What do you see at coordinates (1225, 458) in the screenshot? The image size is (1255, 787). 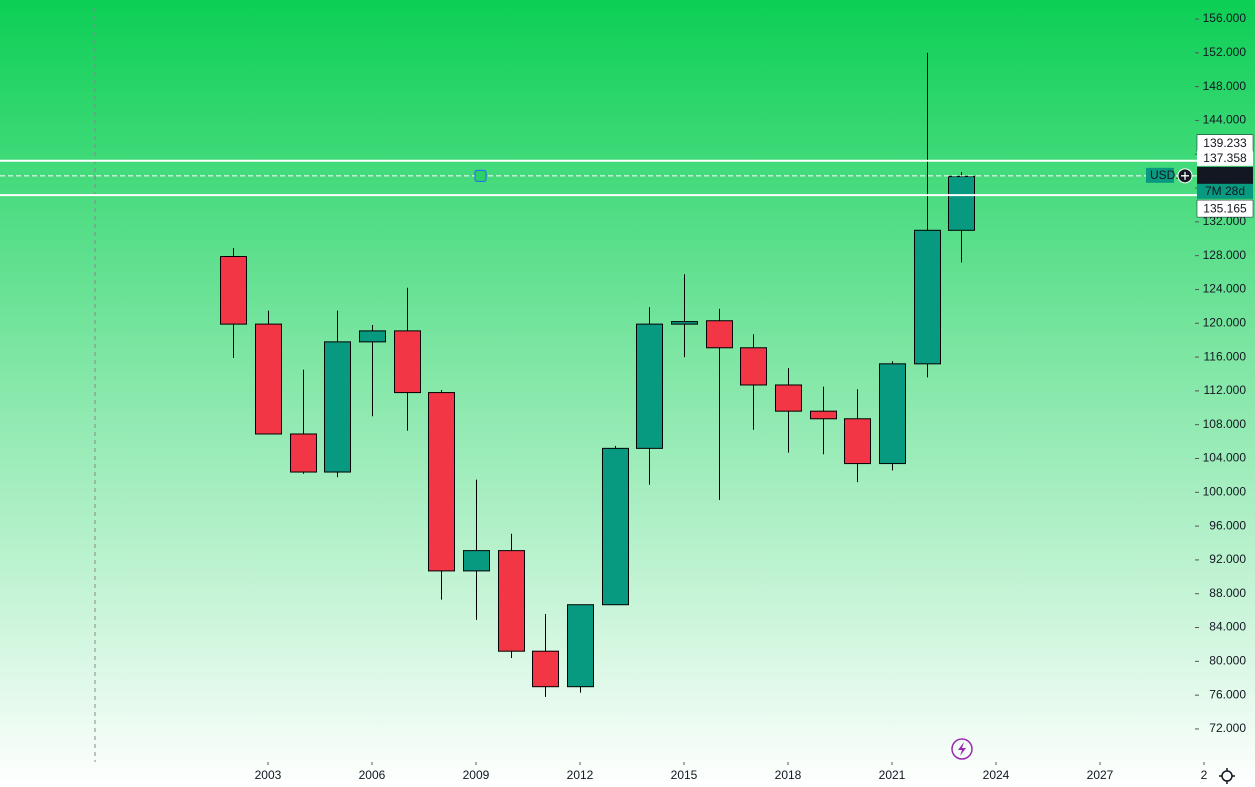 I see `y-tick-label: 104.000` at bounding box center [1225, 458].